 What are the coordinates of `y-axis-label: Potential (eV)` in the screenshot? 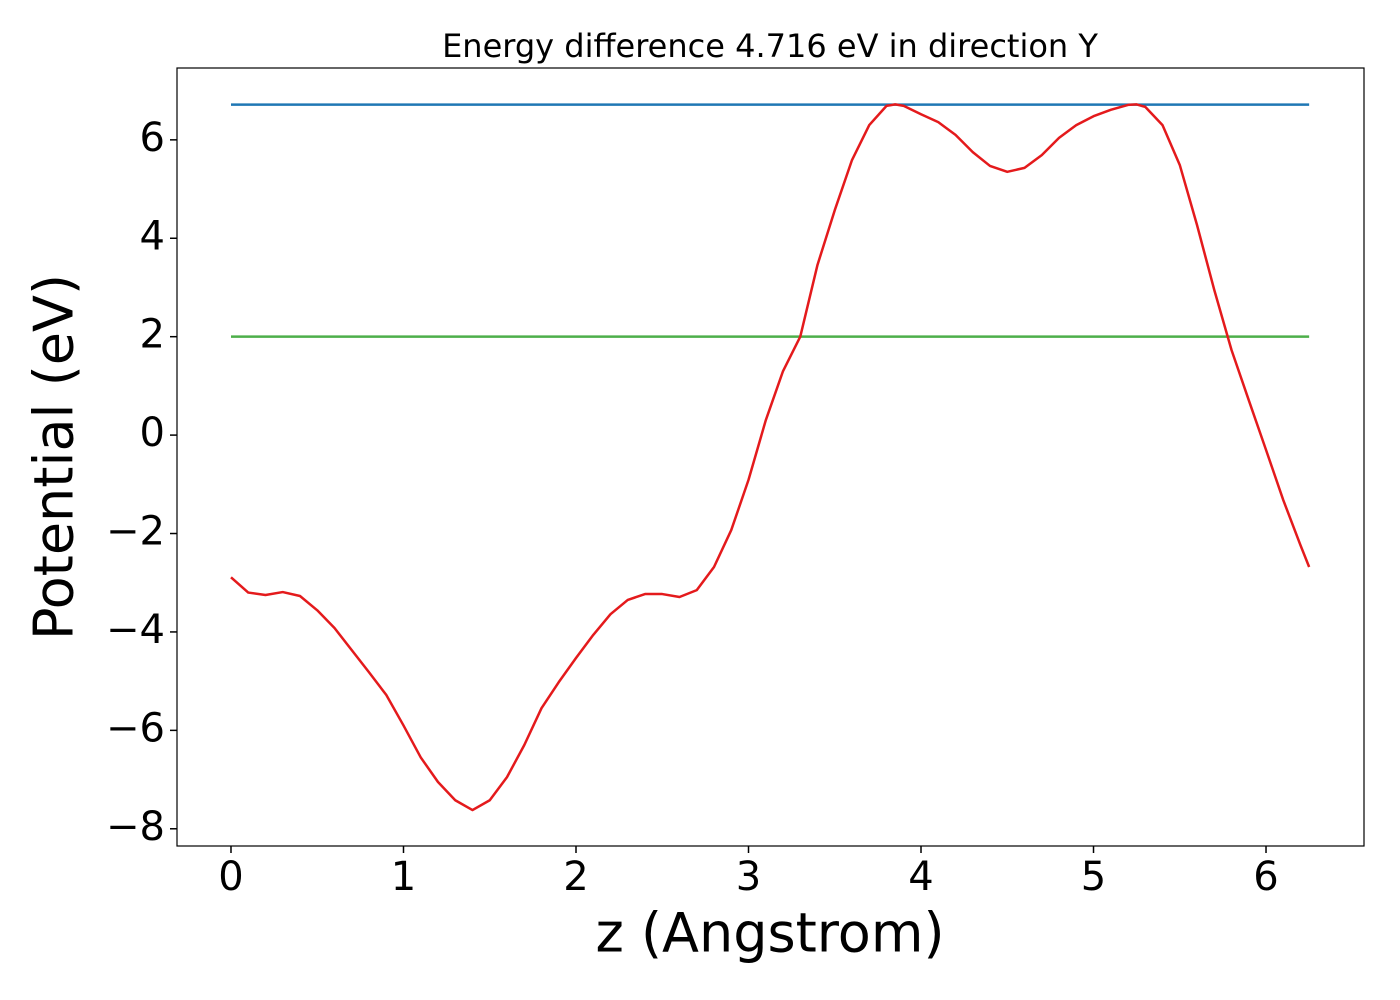 It's located at (54, 457).